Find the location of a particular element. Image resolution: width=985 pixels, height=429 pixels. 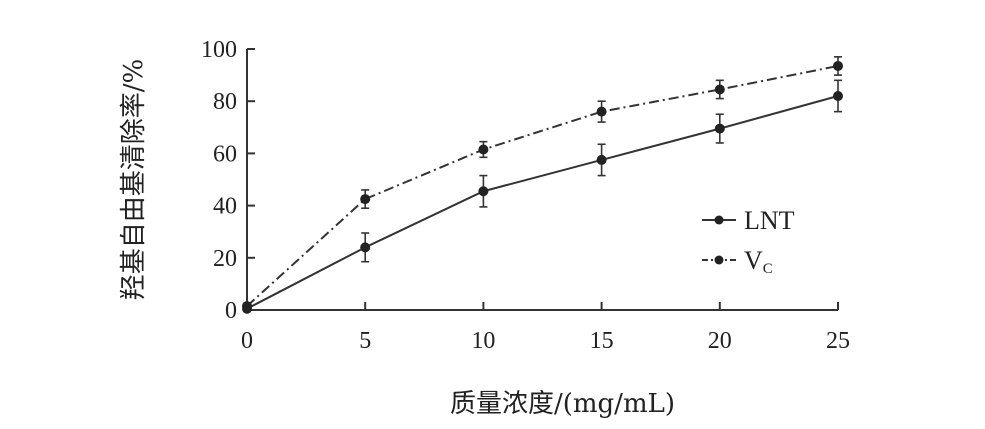

legend: LNT VC is located at coordinates (748, 241).